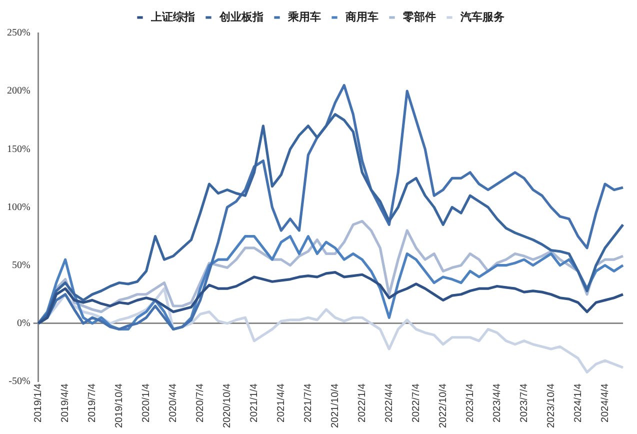 The image size is (637, 434). I want to click on legend-label: 乘用车, so click(304, 17).